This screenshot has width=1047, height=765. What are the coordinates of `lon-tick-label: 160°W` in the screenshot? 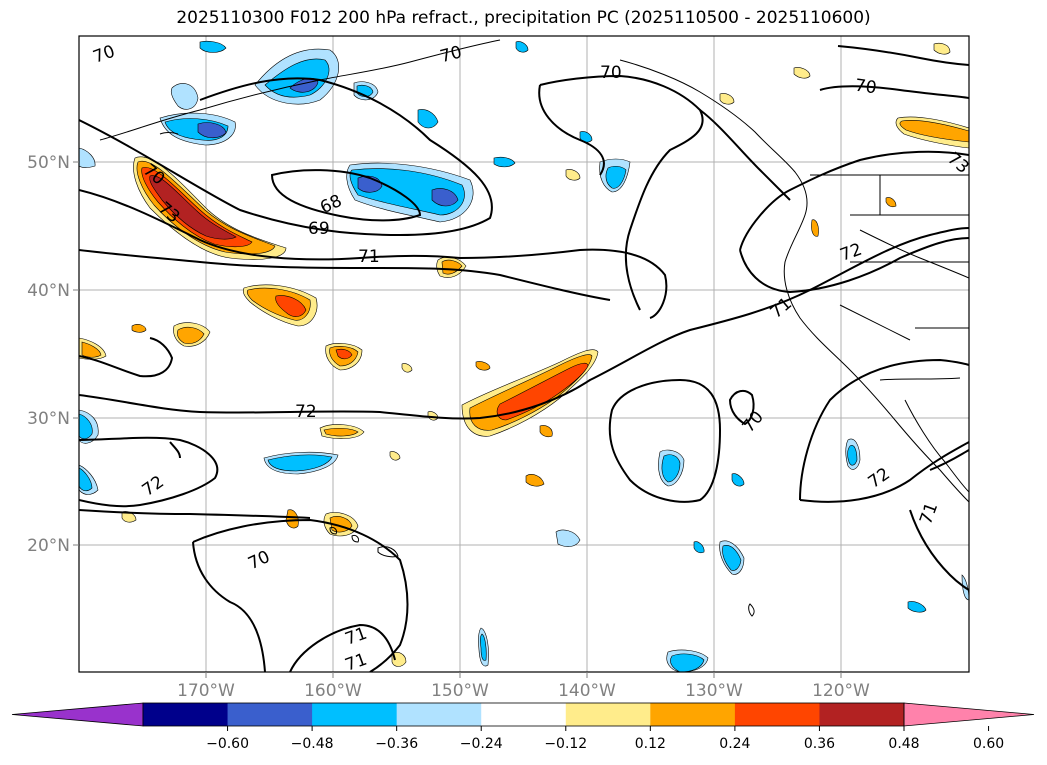 It's located at (333, 691).